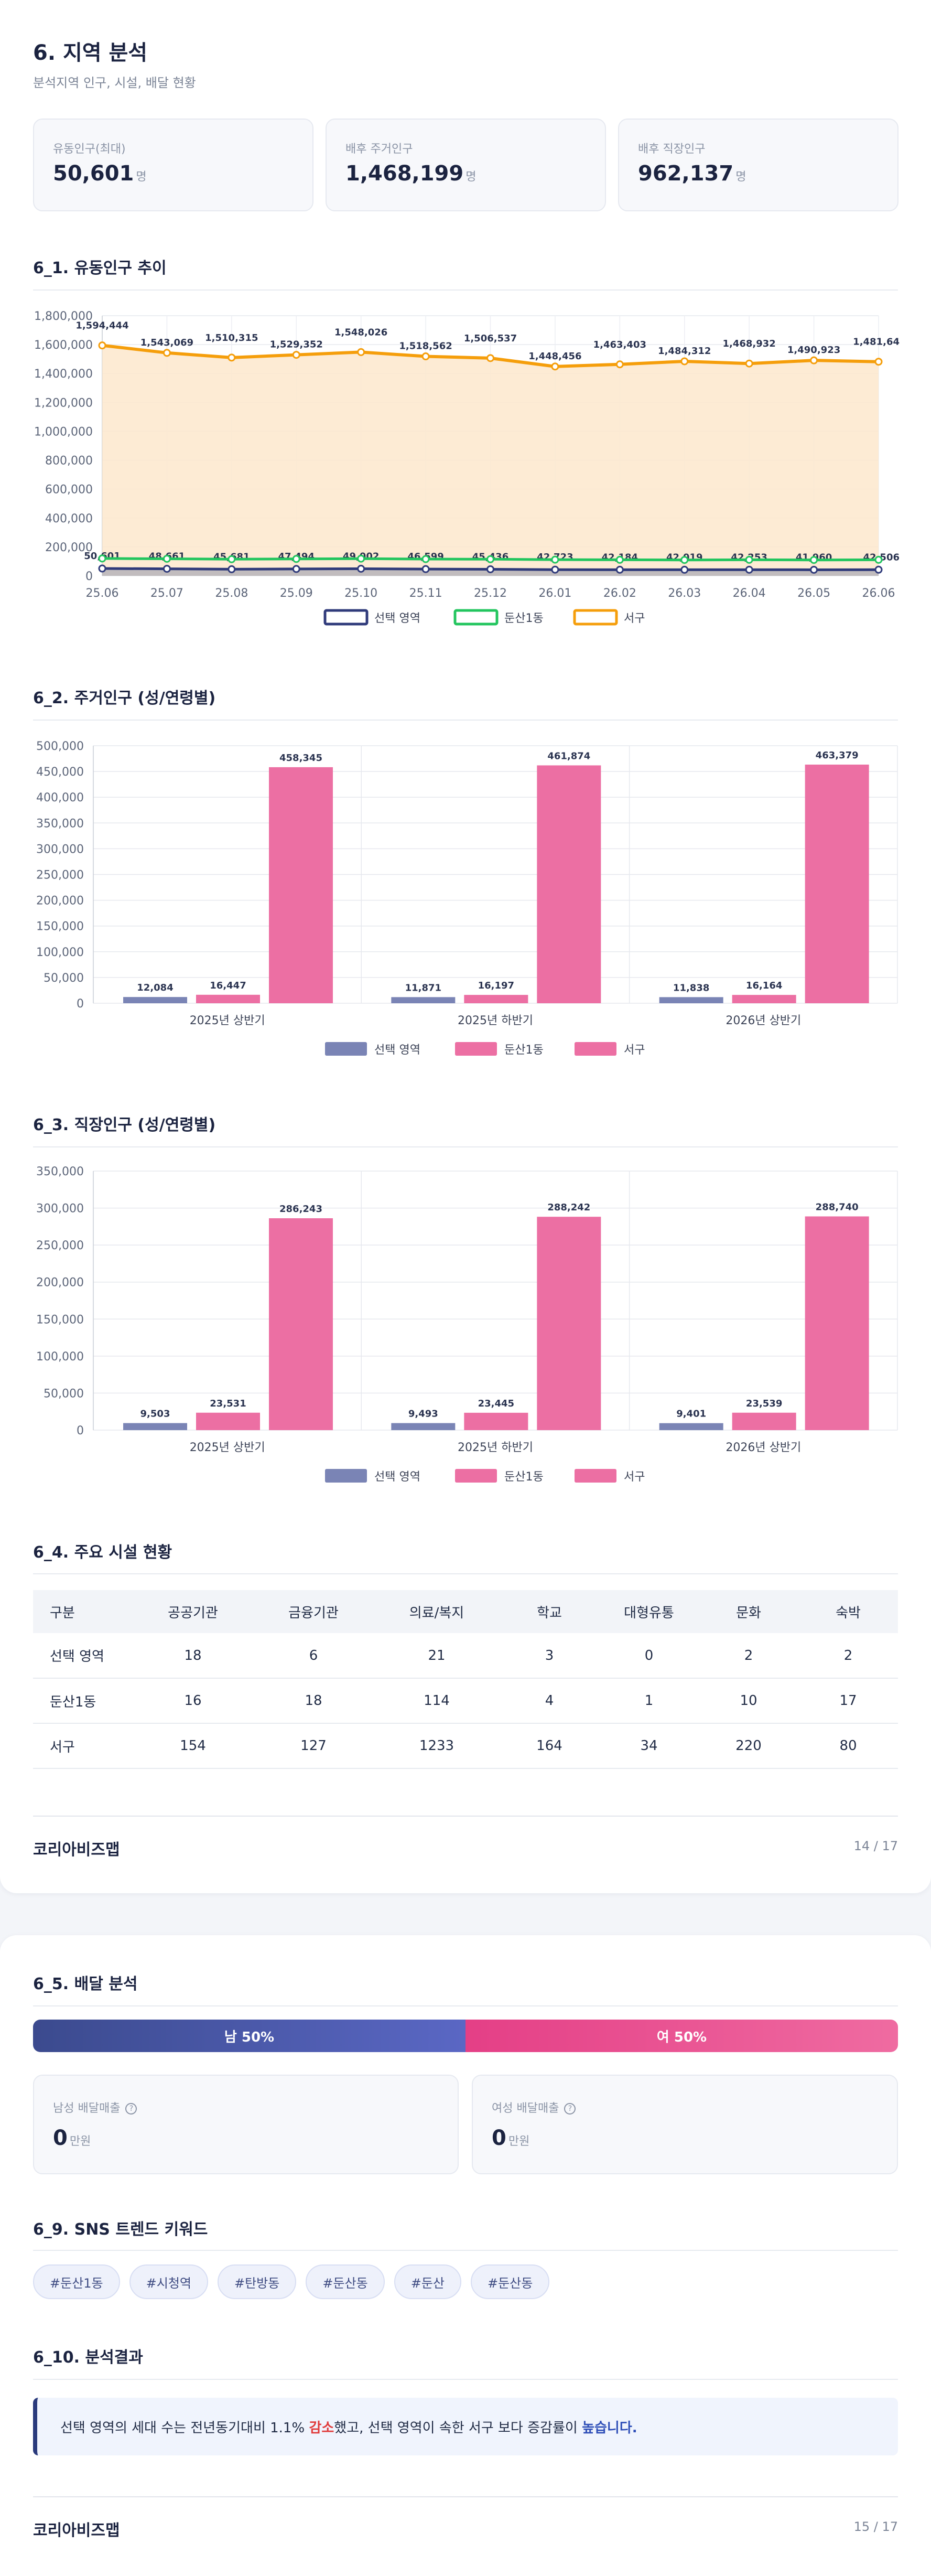 This screenshot has width=931, height=2576. I want to click on y-tick-label: 1,600,000, so click(63, 345).